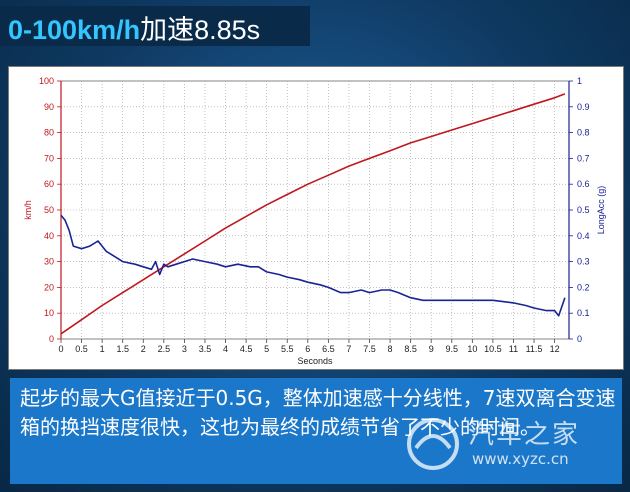  I want to click on x-tick-label: 6, so click(307, 349).